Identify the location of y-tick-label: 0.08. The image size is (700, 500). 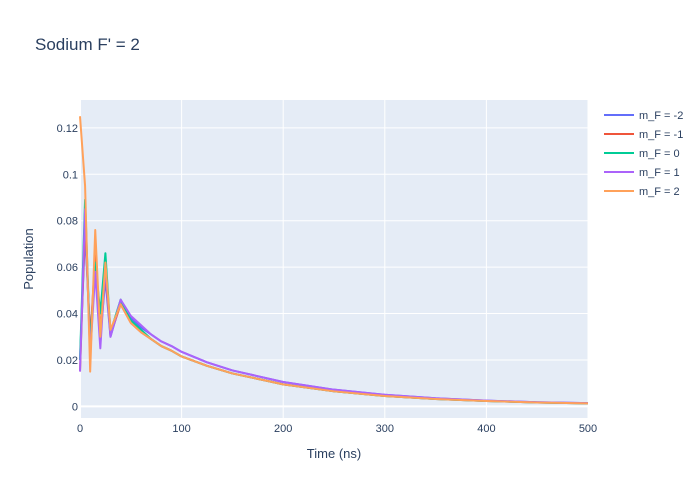
(67, 222).